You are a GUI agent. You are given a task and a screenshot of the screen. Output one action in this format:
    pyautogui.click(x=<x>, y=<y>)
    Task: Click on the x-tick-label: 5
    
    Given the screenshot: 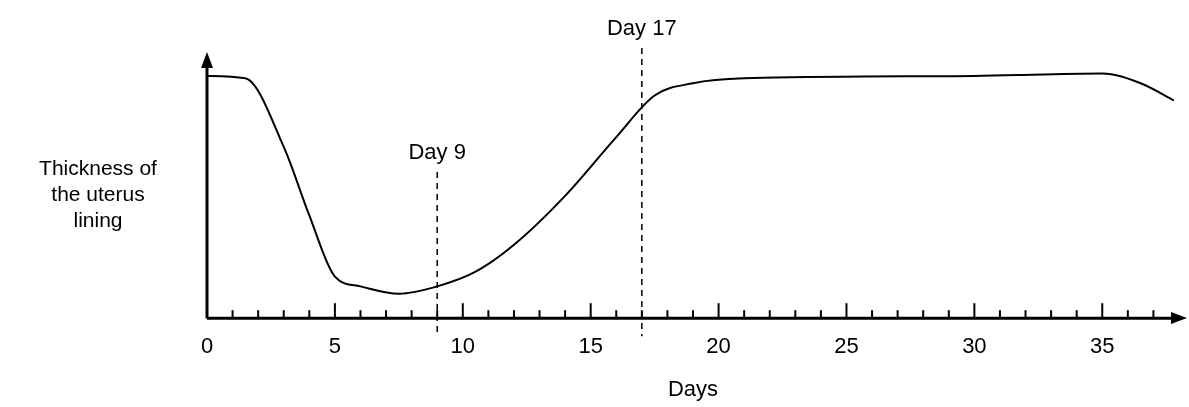 What is the action you would take?
    pyautogui.click(x=335, y=346)
    